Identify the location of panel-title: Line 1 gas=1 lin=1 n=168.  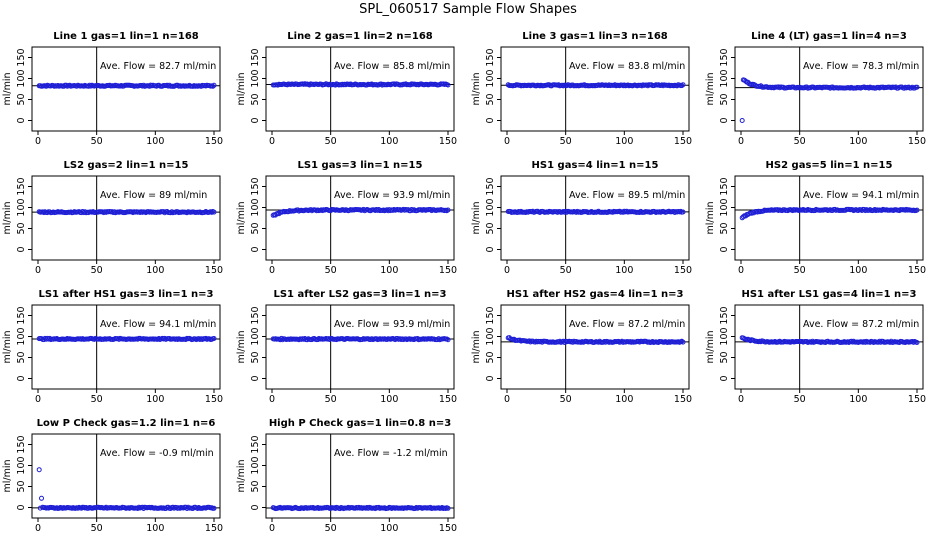
(126, 36).